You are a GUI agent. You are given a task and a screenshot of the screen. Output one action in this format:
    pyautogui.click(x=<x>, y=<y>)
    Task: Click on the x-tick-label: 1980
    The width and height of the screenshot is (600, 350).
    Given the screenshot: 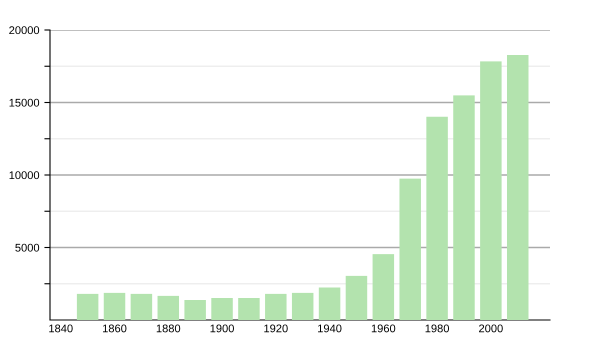 What is the action you would take?
    pyautogui.click(x=438, y=328)
    